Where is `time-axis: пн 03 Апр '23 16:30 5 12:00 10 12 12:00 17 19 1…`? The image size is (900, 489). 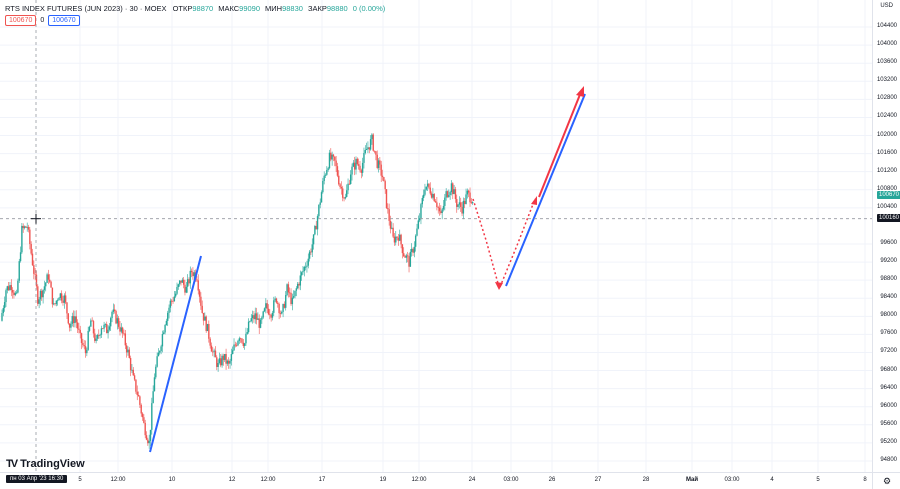 time-axis: пн 03 Апр '23 16:30 5 12:00 10 12 12:00 17 19 1… is located at coordinates (436, 480).